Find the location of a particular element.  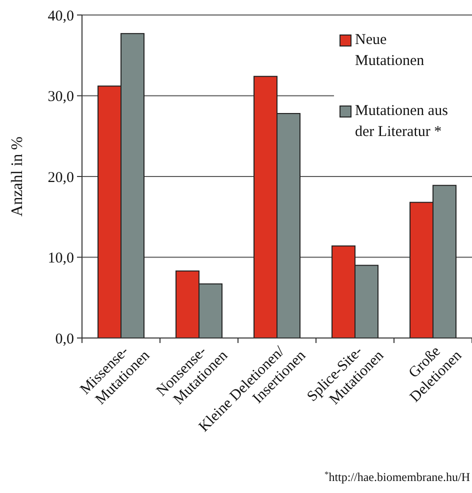

y-tick-label: 10,0 is located at coordinates (61, 258).